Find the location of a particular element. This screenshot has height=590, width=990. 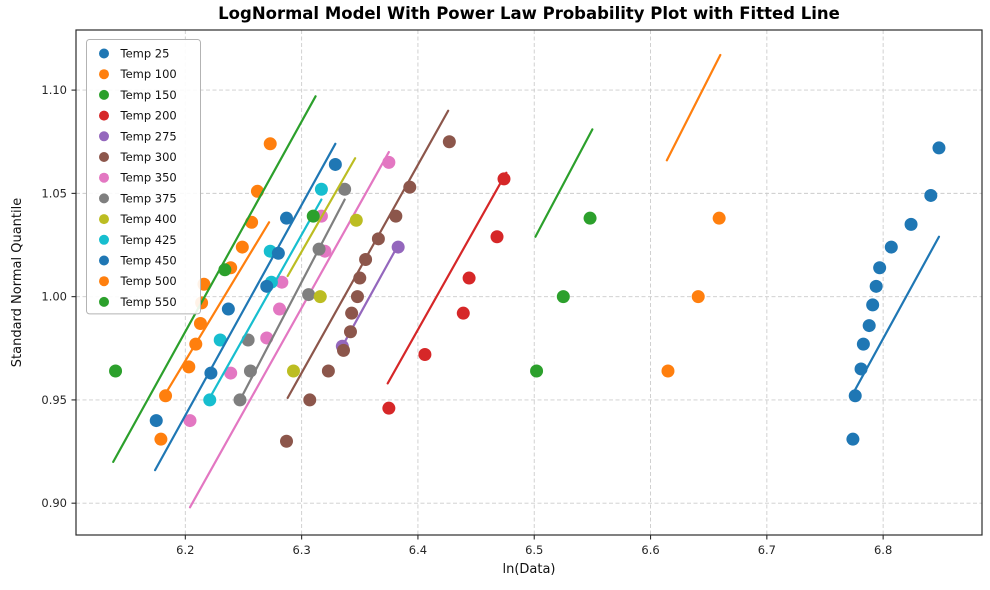

y-tick-label: 1.00 is located at coordinates (54, 297).